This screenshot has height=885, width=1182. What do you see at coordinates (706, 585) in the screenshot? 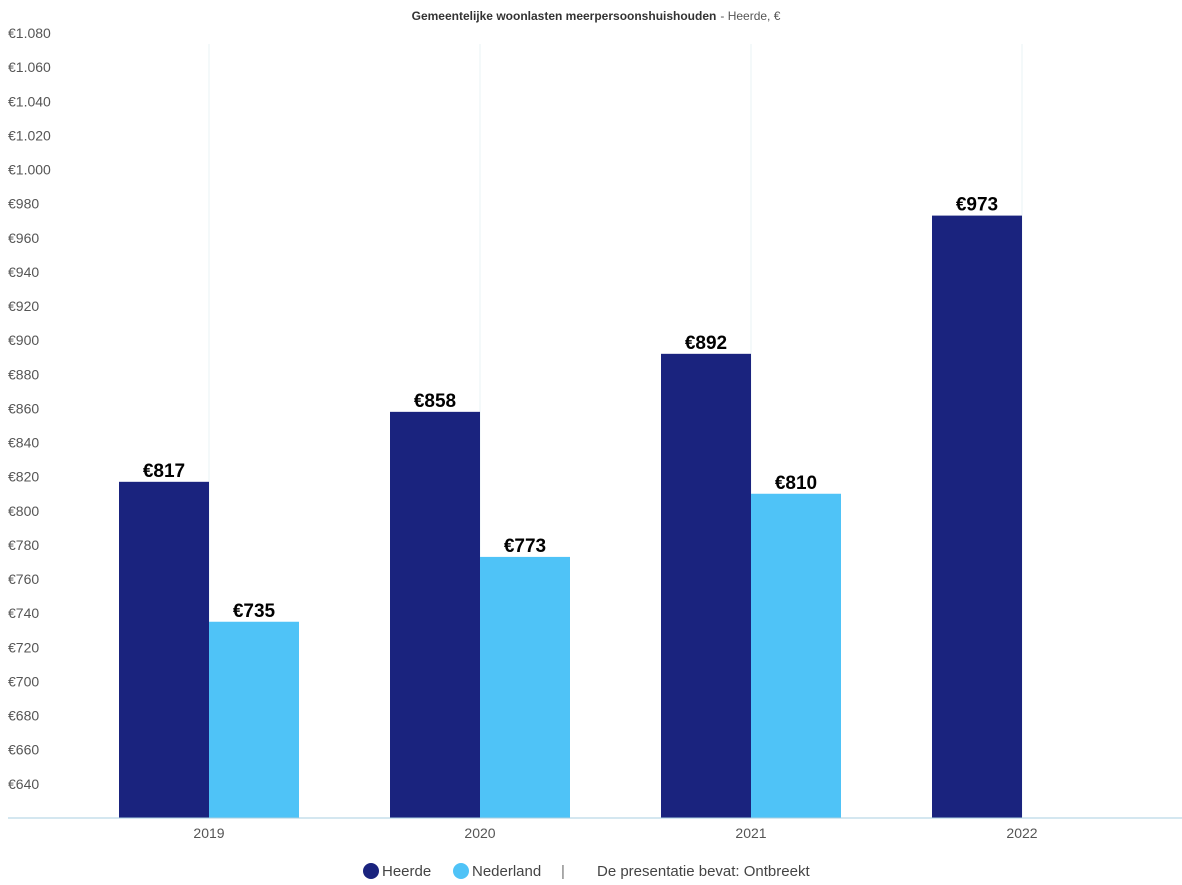
I see `bar-heerde-2021` at bounding box center [706, 585].